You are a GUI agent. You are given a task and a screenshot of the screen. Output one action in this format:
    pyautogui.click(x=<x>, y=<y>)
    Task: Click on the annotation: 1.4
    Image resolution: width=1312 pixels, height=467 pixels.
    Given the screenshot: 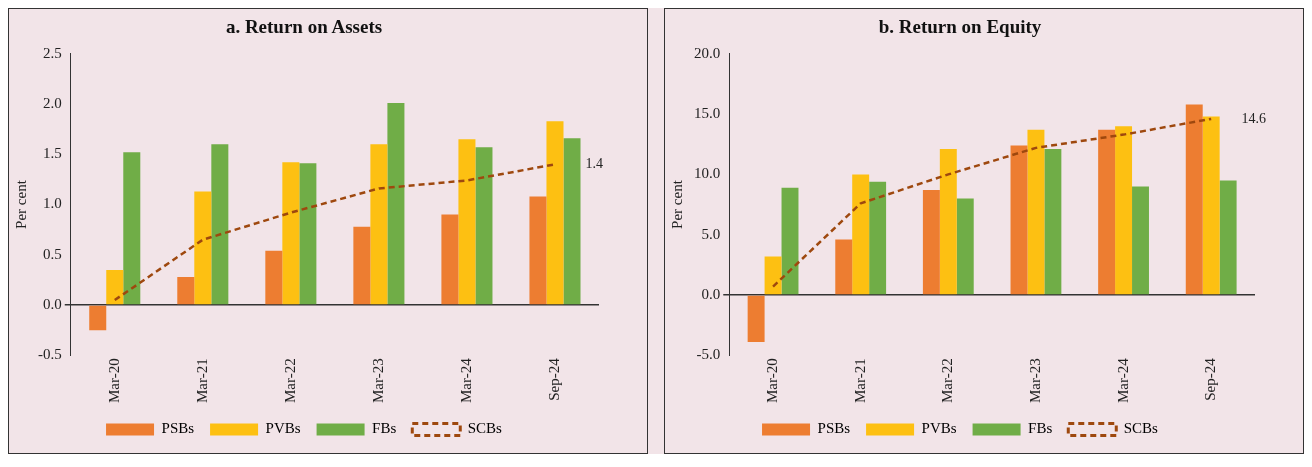 What is the action you would take?
    pyautogui.click(x=594, y=164)
    